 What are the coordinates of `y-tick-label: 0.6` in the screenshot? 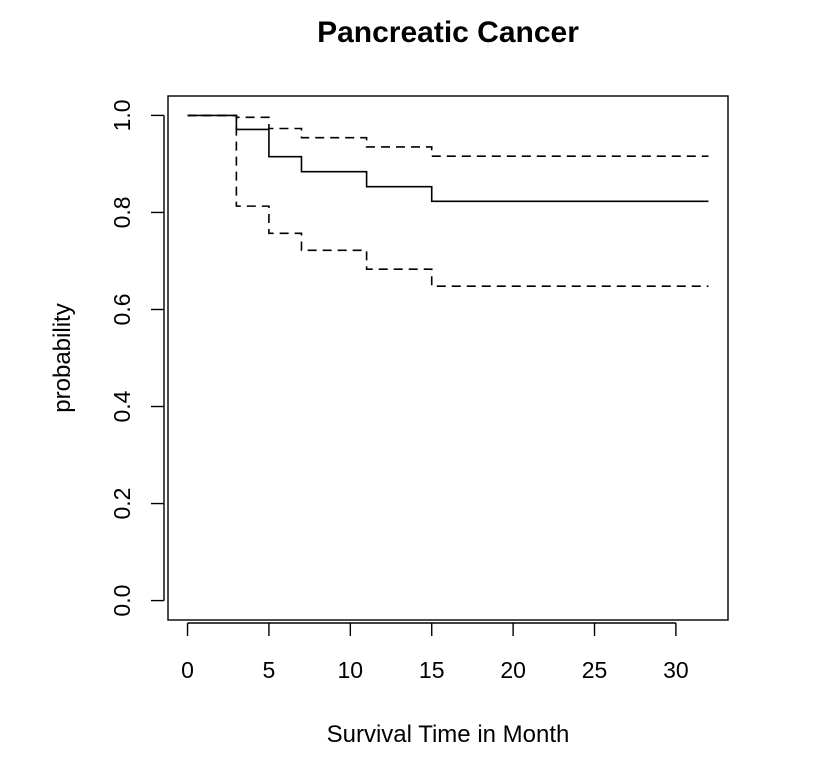 It's located at (122, 309).